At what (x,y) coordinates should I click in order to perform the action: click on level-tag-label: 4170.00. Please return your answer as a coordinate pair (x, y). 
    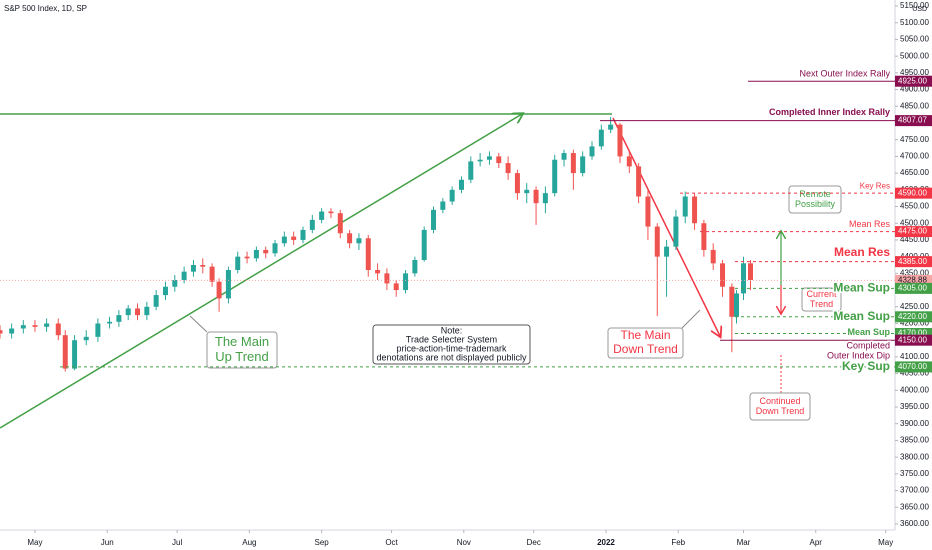
    Looking at the image, I should click on (912, 333).